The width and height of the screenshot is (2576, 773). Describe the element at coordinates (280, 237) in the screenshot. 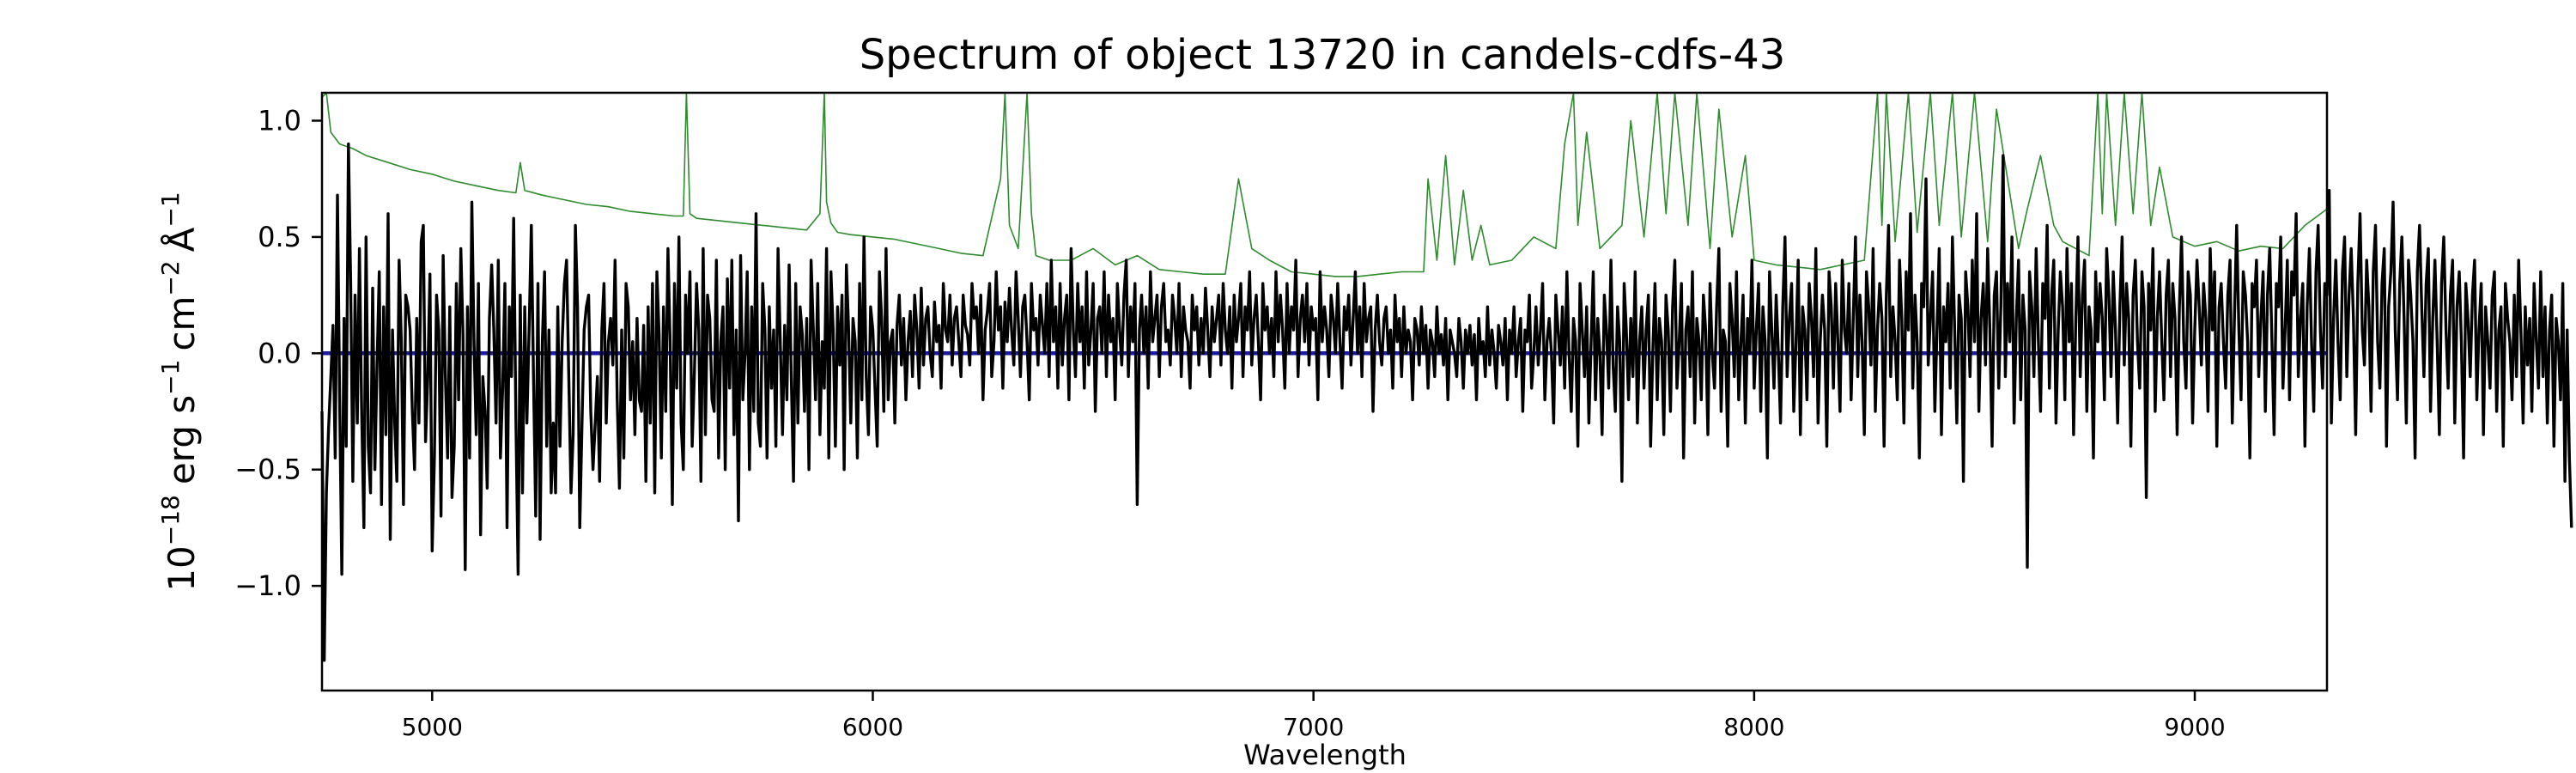

I see `y-tick-label: 0.5` at that location.